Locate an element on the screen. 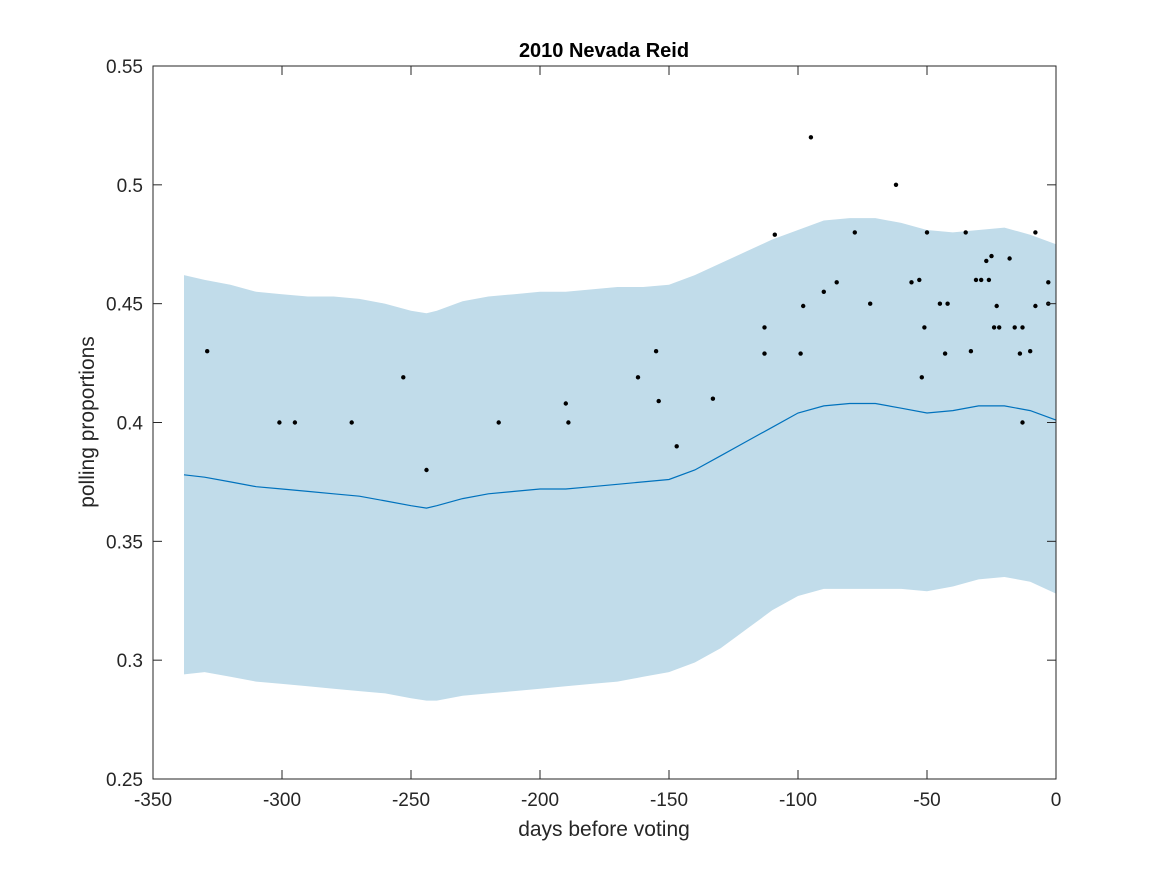 The height and width of the screenshot is (875, 1167). y-tick-label: 0.35 is located at coordinates (124, 542).